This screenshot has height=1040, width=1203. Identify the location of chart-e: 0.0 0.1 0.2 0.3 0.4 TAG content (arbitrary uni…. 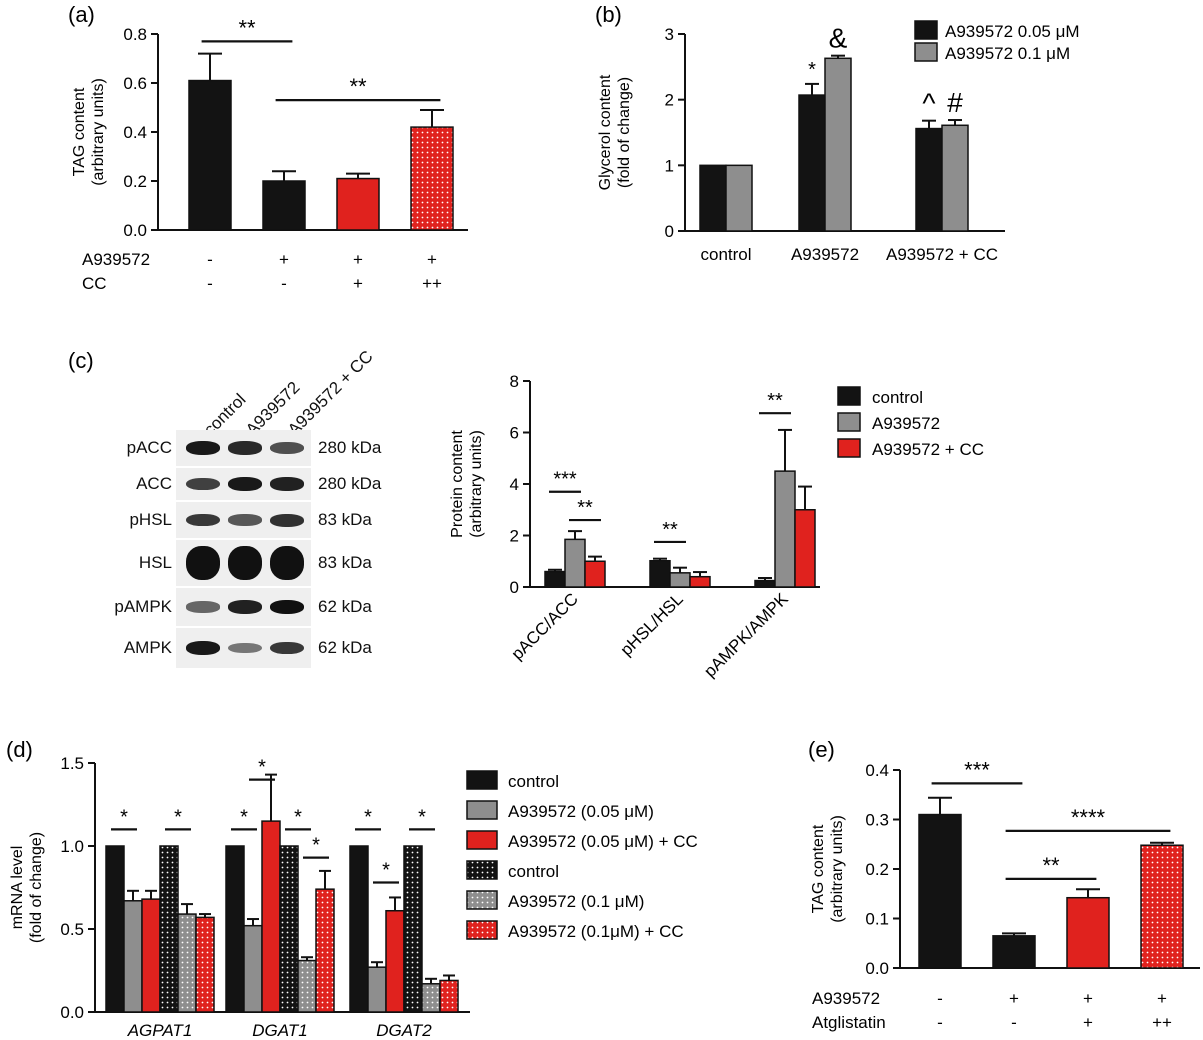
(1005, 894).